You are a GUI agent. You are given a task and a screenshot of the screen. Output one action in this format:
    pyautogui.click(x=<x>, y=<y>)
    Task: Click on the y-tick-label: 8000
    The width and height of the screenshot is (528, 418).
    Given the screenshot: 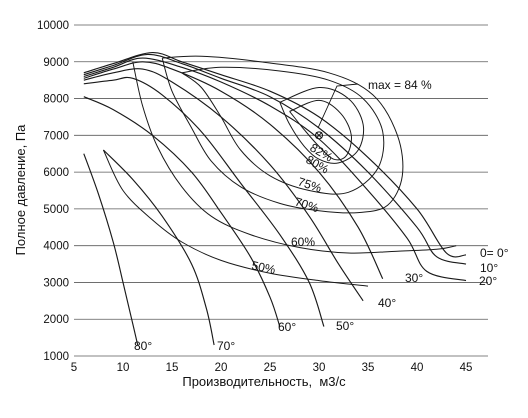 What is the action you would take?
    pyautogui.click(x=56, y=100)
    